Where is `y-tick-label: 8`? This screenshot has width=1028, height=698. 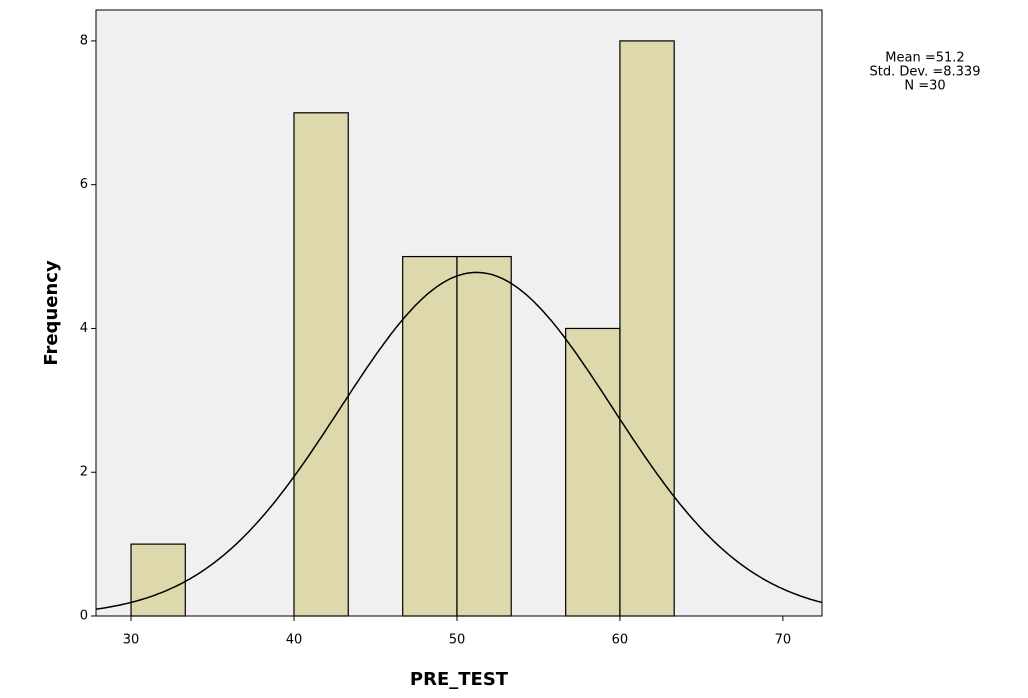 y-tick-label: 8 is located at coordinates (84, 40).